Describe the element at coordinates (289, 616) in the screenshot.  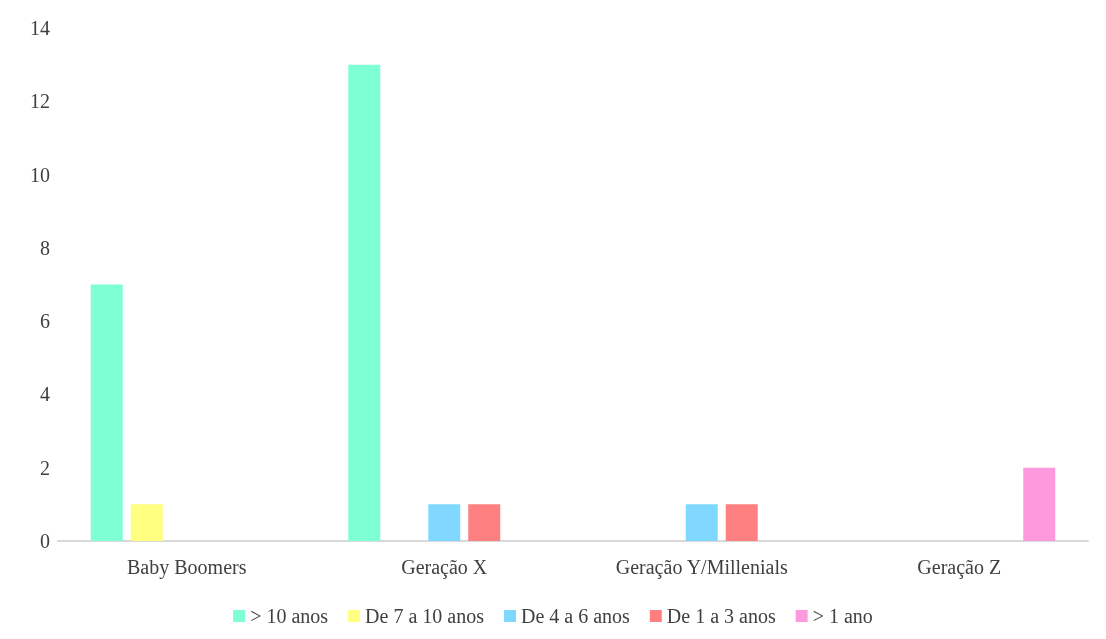
I see `legend-label: > 10 anos` at that location.